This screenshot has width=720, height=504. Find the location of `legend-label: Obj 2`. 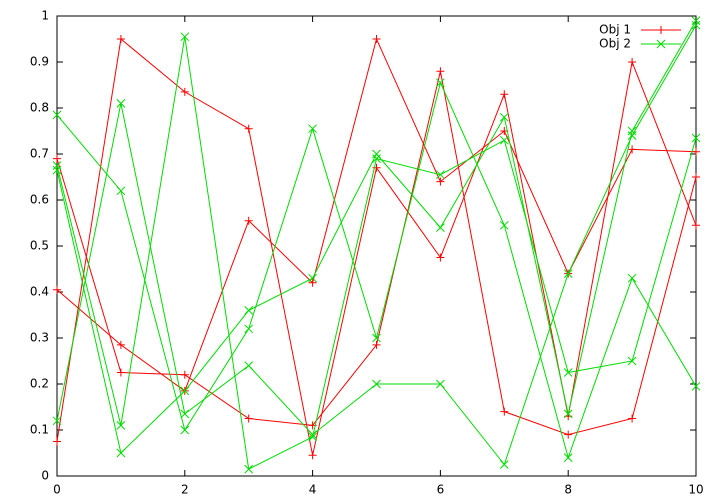

legend-label: Obj 2 is located at coordinates (615, 44).